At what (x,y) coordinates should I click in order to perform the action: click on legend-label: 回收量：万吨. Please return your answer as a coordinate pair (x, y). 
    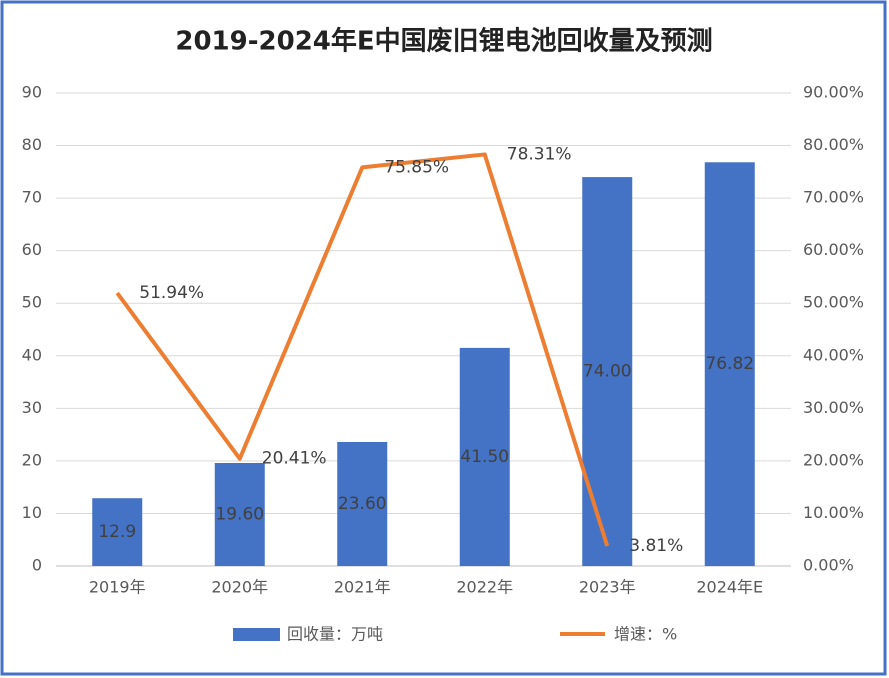
    Looking at the image, I should click on (335, 634).